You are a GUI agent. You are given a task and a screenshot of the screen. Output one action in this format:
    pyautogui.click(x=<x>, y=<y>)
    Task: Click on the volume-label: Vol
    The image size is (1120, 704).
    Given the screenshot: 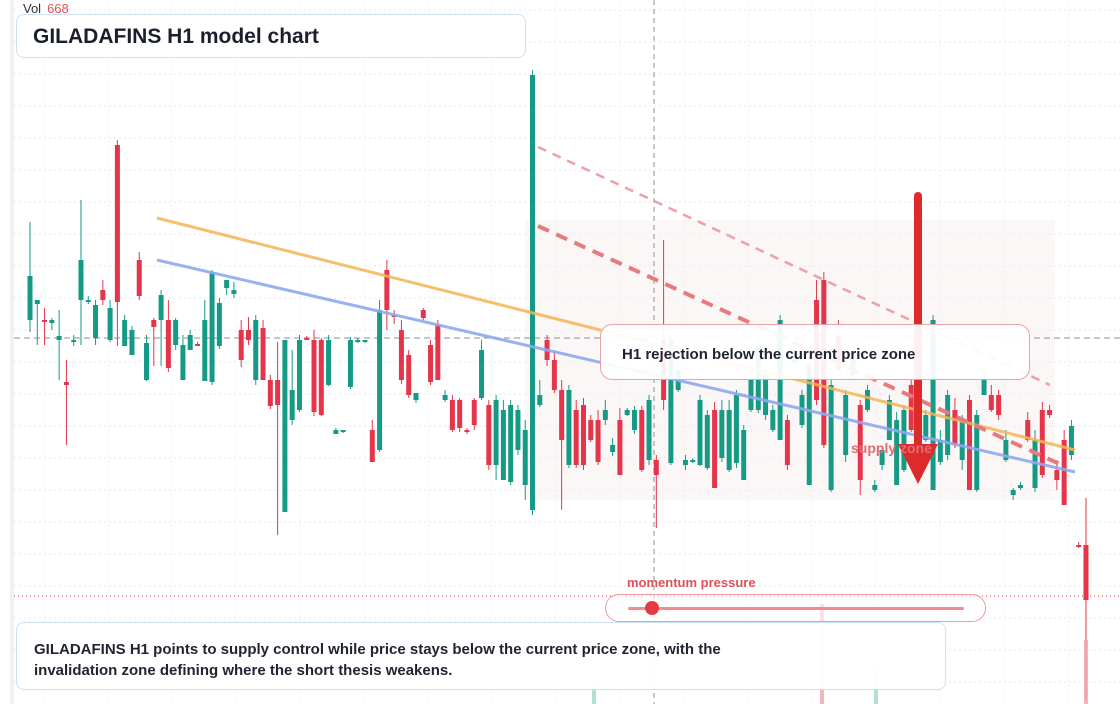 What is the action you would take?
    pyautogui.click(x=32, y=8)
    